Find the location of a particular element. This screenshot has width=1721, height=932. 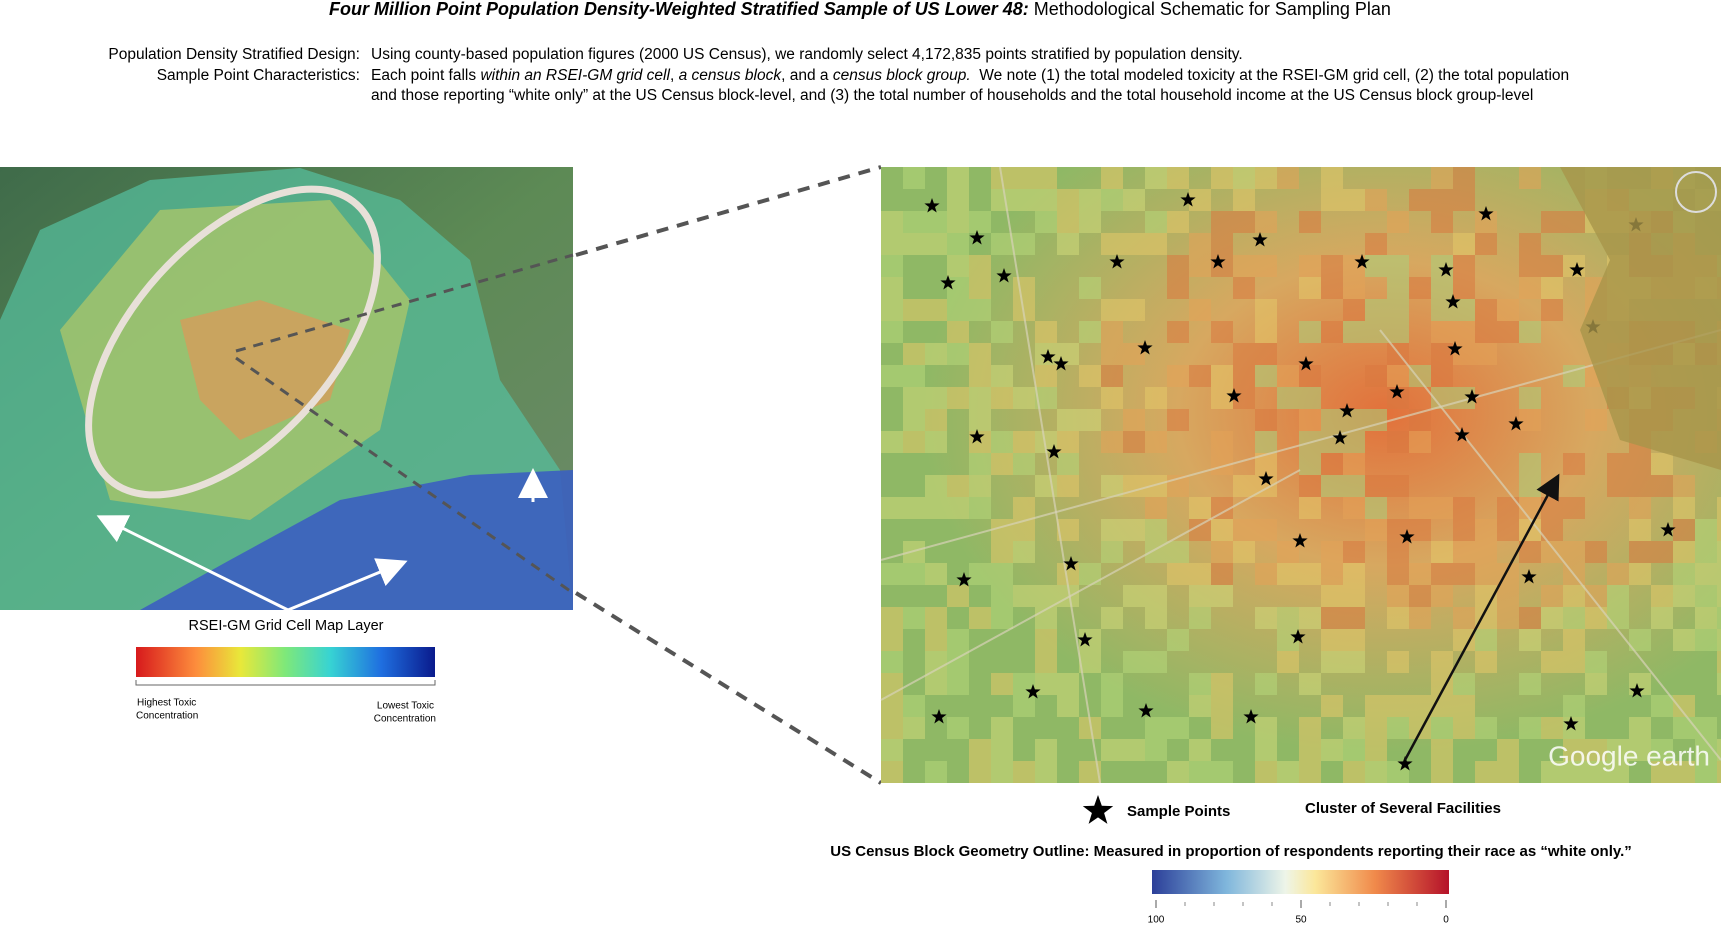

star-symbol is located at coordinates (1098, 809).